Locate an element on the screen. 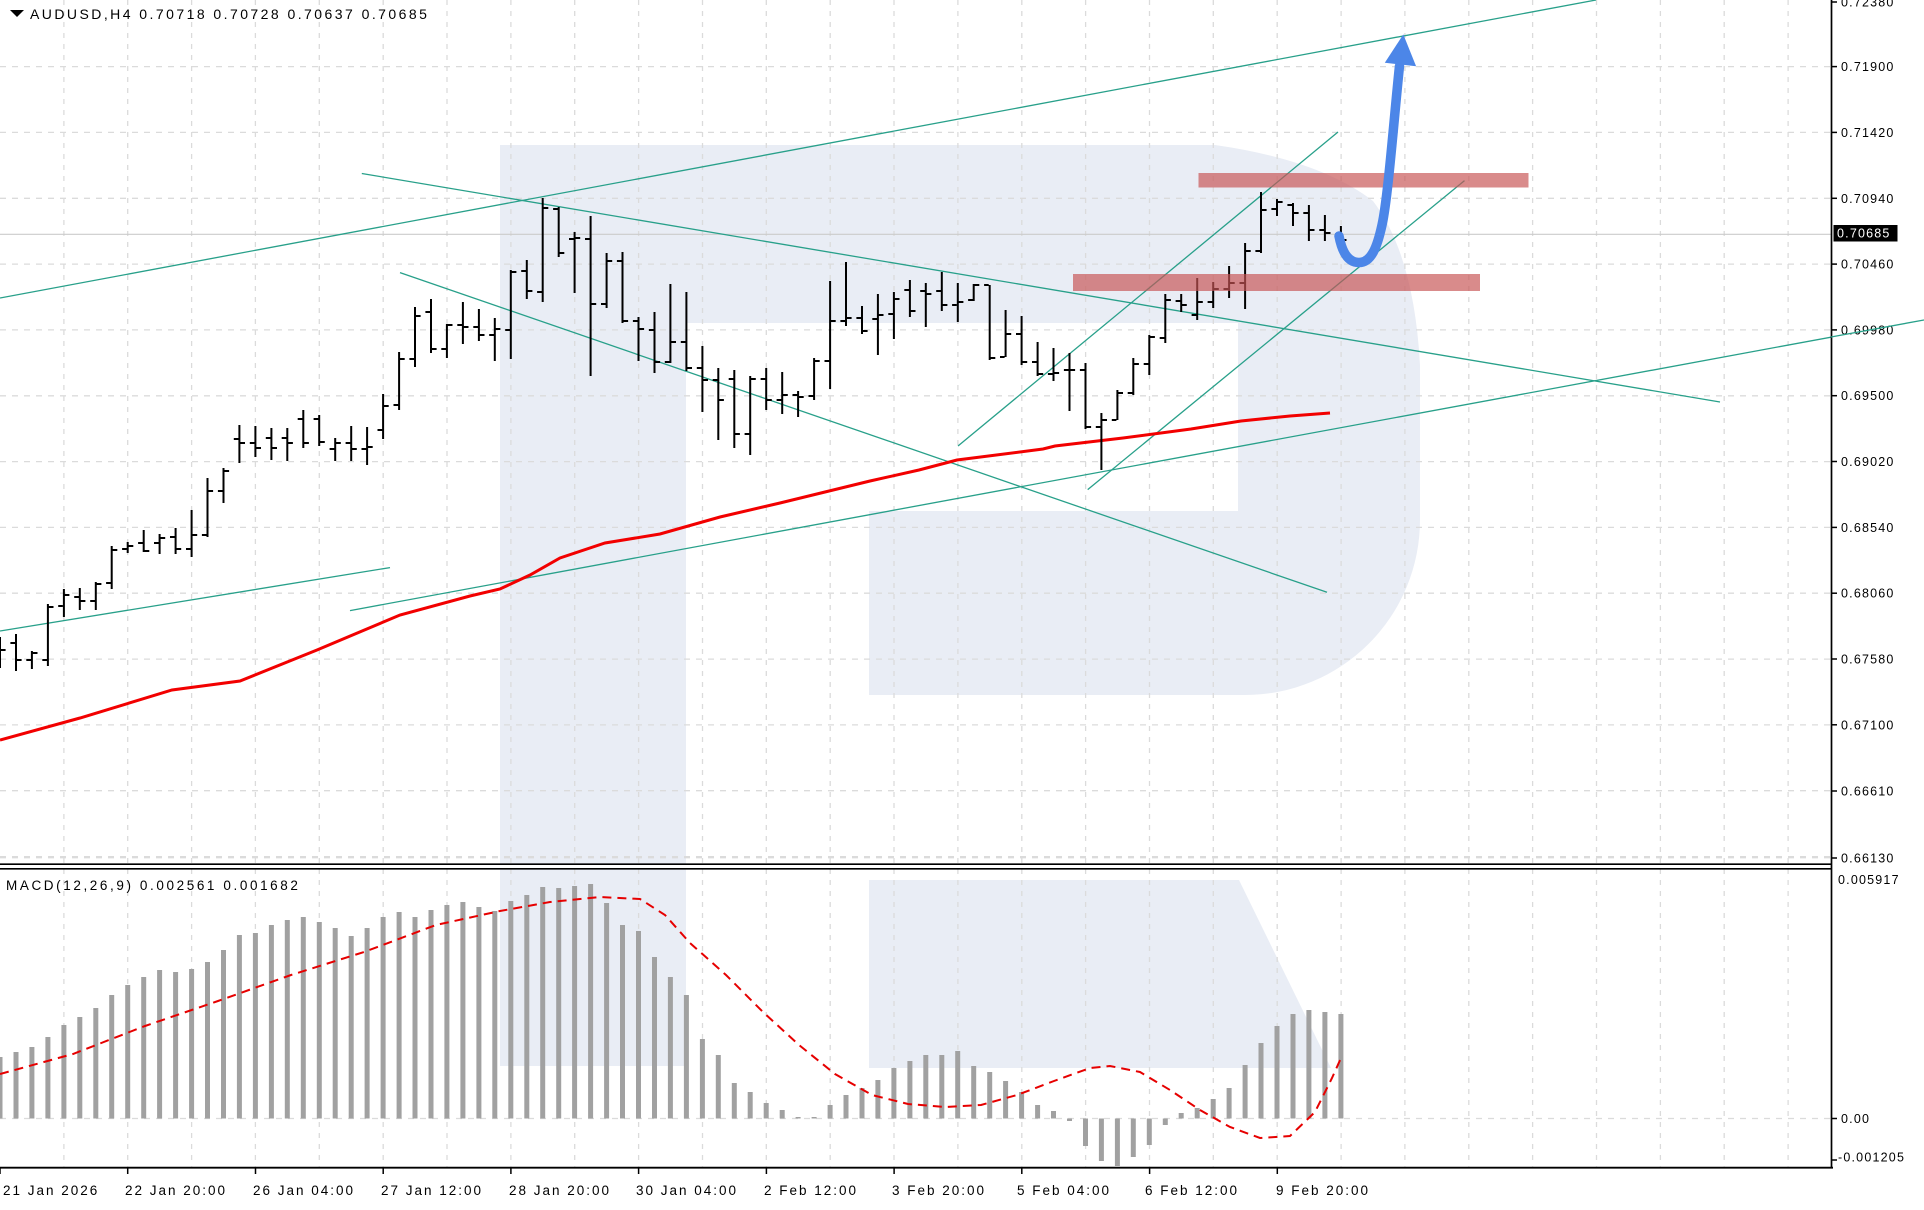 The image size is (1924, 1210). svg-text: 27 Jan 12:00 is located at coordinates (432, 1190).